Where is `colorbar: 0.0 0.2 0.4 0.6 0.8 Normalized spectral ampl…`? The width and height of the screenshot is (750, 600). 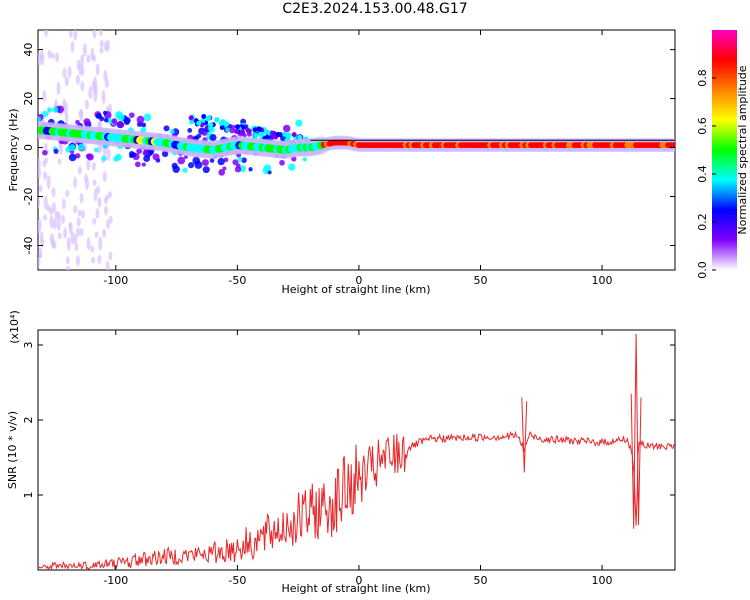 colorbar: 0.0 0.2 0.4 0.6 0.8 Normalized spectral ampl… is located at coordinates (722, 154).